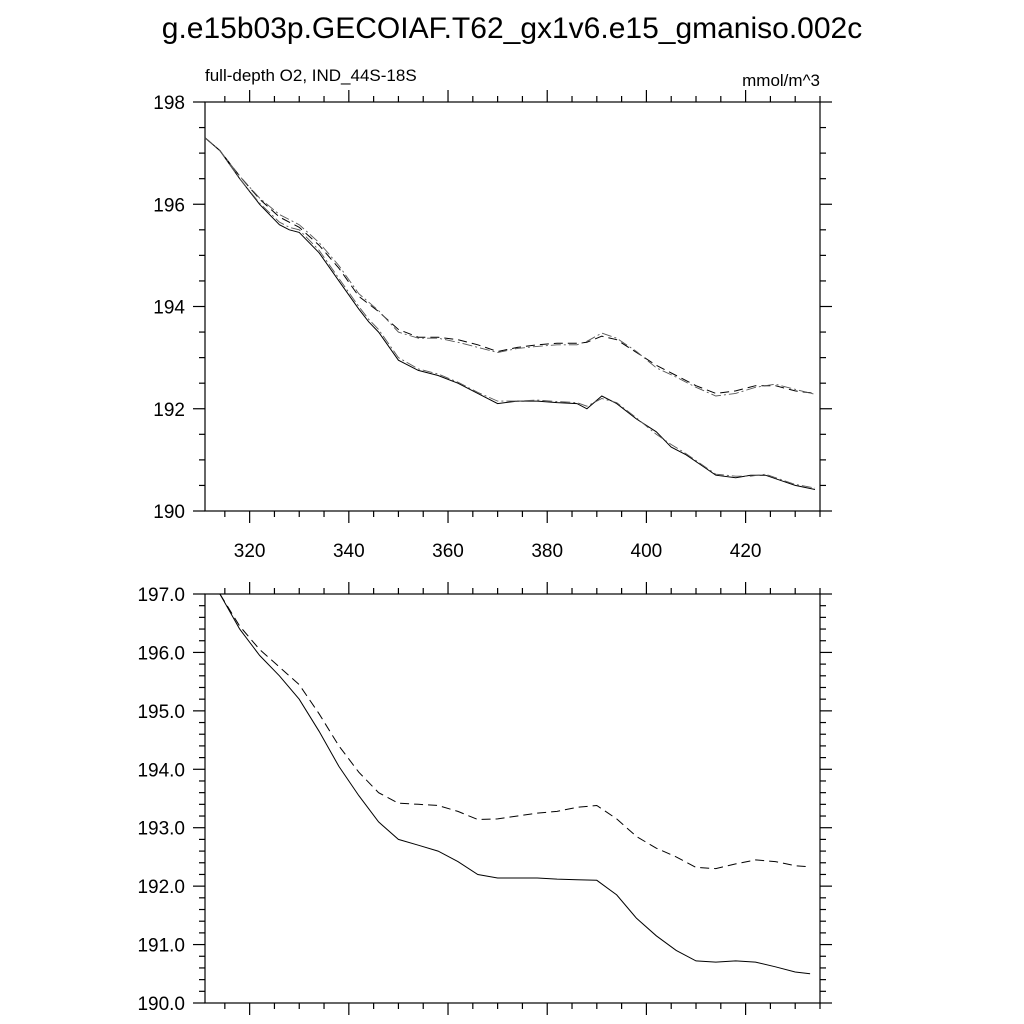 The image size is (1024, 1024). Describe the element at coordinates (161, 1004) in the screenshot. I see `y-tick-label: 190.0` at that location.